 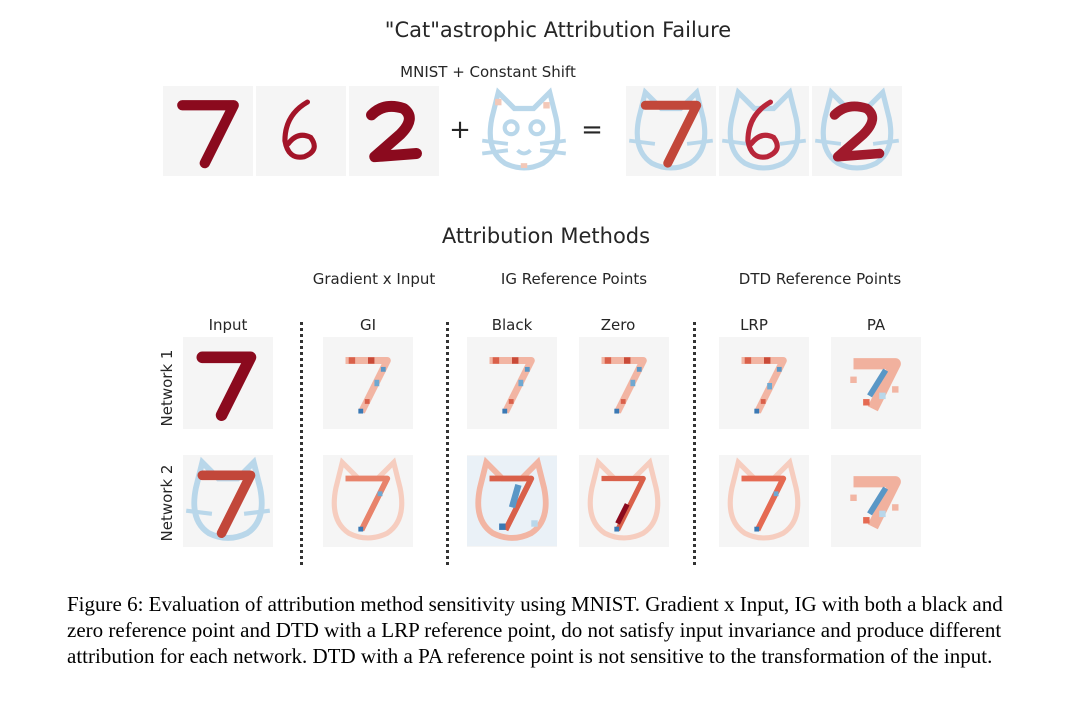 I want to click on network2-pa-panel, so click(x=876, y=501).